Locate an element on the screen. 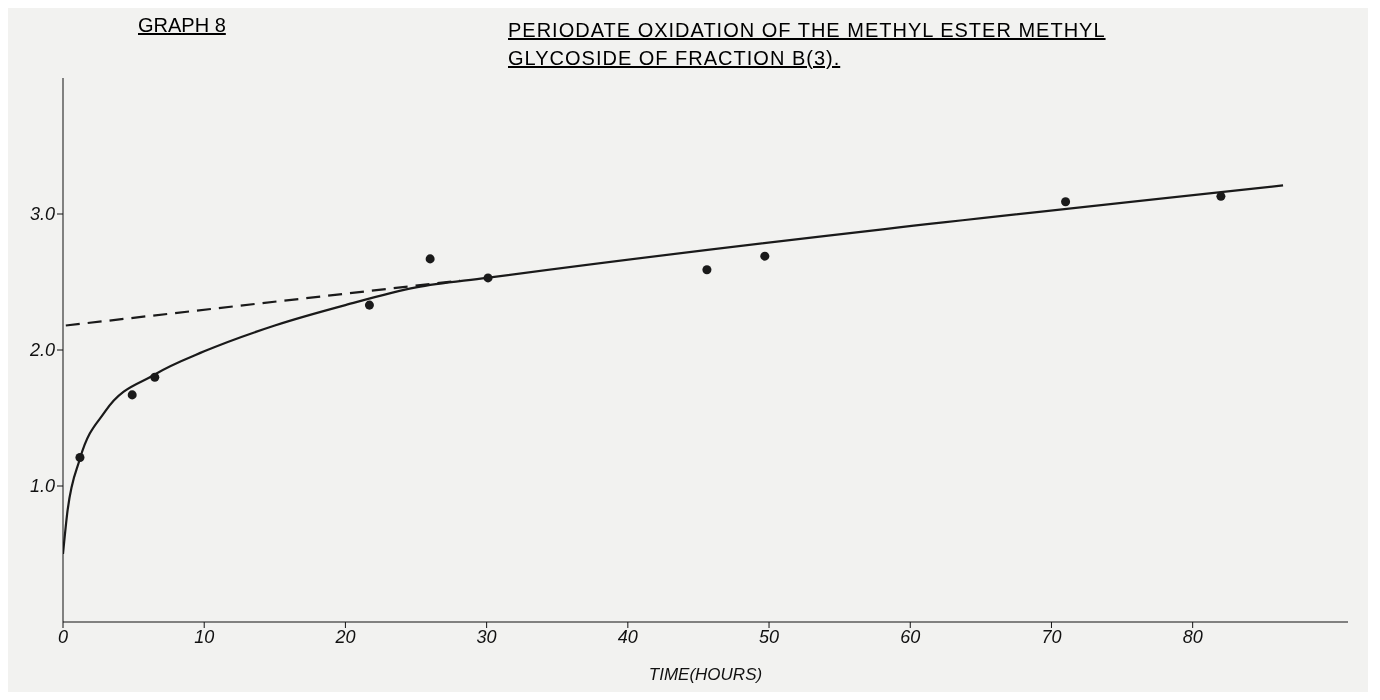 This screenshot has width=1380, height=700. x-tick-label: 40 is located at coordinates (627, 636).